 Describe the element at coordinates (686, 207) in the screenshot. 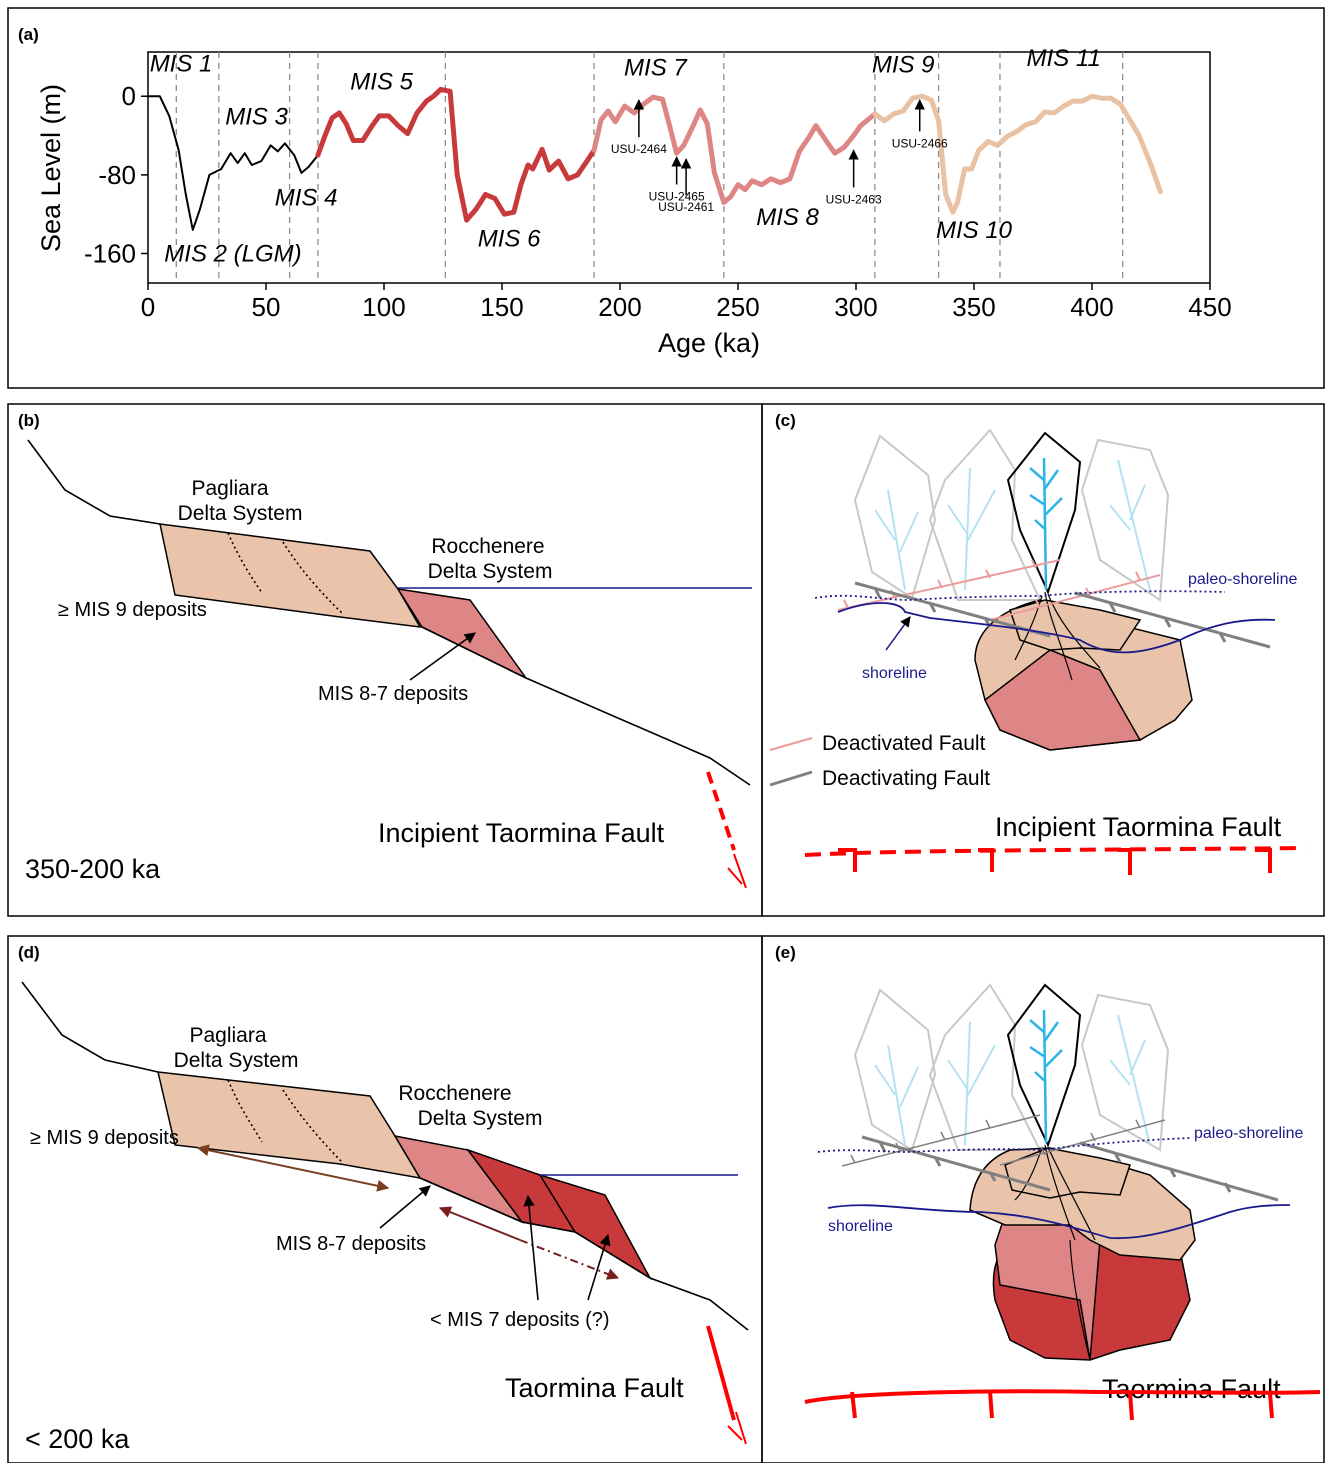

I see `sample-label: USU-2461` at that location.